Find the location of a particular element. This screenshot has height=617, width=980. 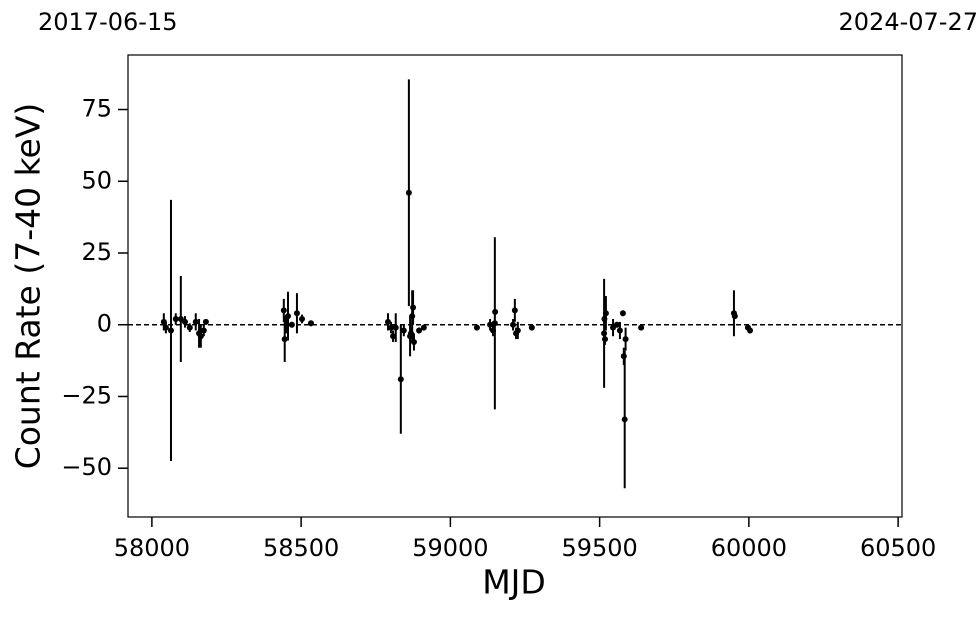

y-tick-label: −25 is located at coordinates (86, 395).